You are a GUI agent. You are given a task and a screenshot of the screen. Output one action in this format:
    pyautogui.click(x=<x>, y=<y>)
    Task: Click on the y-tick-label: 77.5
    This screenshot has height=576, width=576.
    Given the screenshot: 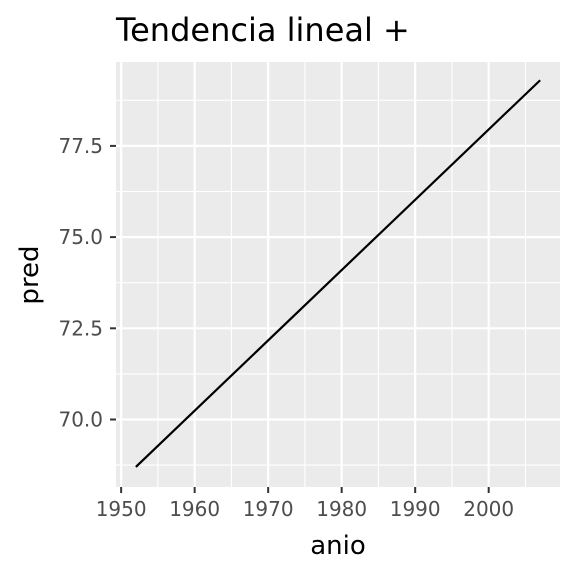 What is the action you would take?
    pyautogui.click(x=80, y=146)
    